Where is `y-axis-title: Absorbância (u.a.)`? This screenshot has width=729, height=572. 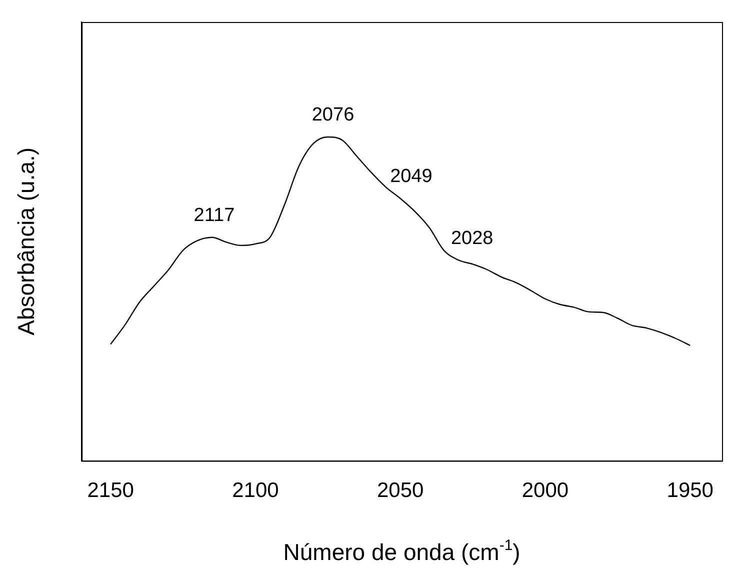
y-axis-title: Absorbância (u.a.) is located at coordinates (26, 241).